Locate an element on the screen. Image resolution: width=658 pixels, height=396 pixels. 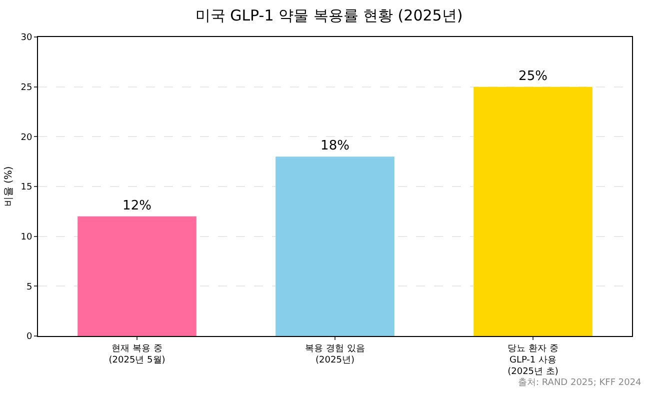
x-tick-label: 당뇨 환자 중 GLP-1 사용 (2025년 초) is located at coordinates (533, 361).